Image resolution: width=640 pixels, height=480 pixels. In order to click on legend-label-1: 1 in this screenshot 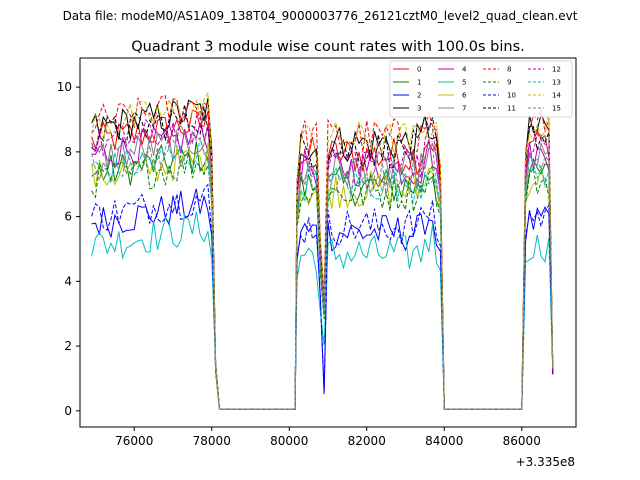, I will do `click(419, 83)`.